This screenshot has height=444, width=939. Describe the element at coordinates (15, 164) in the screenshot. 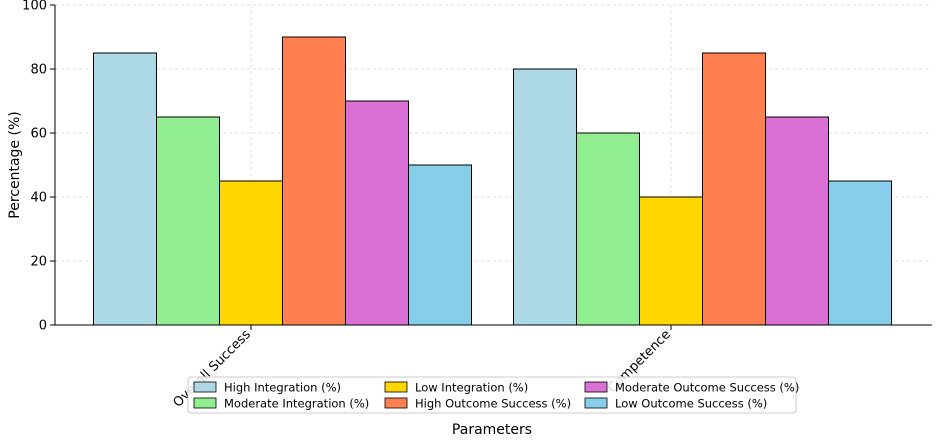

I see `y-axis-label: Percentage (%)` at that location.